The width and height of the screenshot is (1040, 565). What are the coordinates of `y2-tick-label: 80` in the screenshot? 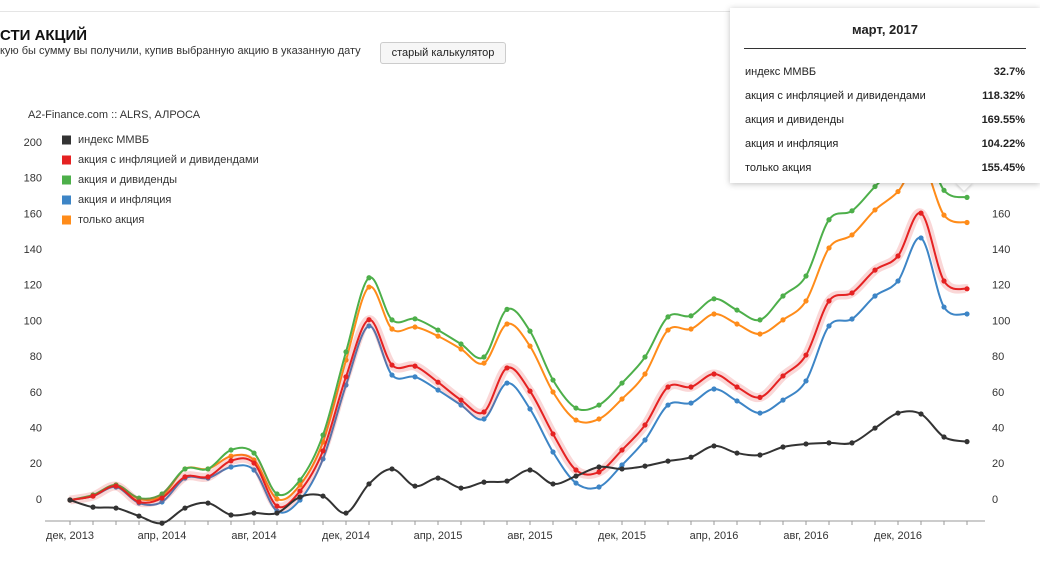 It's located at (998, 357).